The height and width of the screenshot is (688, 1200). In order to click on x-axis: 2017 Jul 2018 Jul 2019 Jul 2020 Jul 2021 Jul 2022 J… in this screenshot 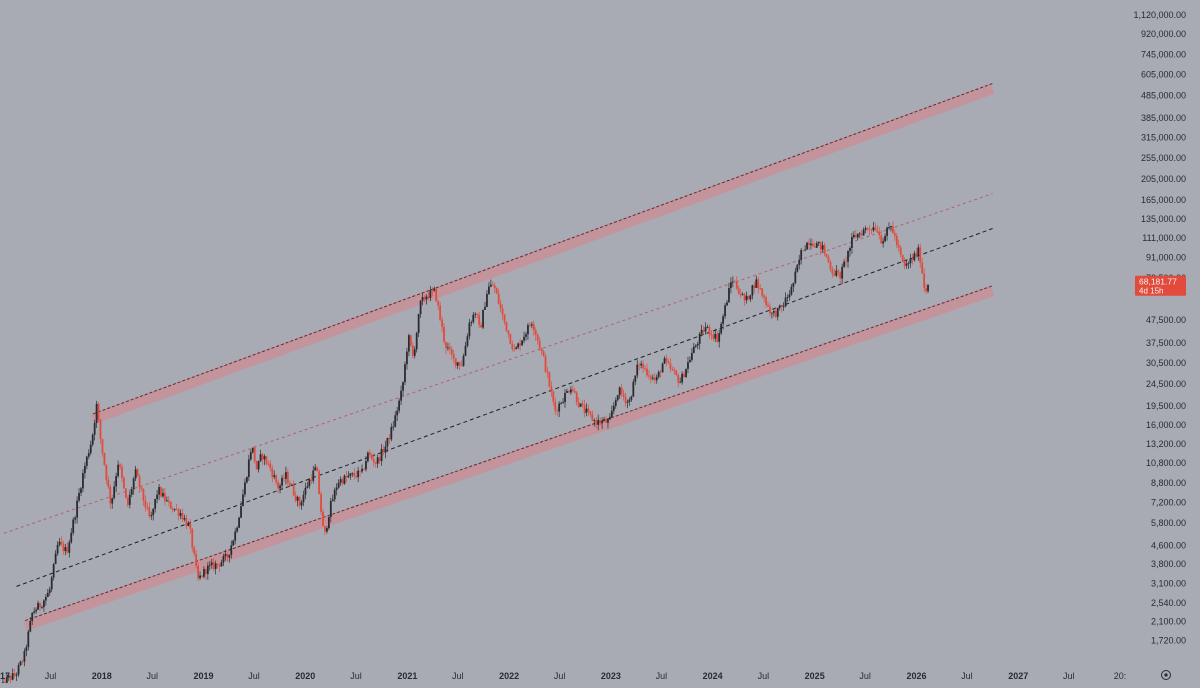, I will do `click(563, 676)`.